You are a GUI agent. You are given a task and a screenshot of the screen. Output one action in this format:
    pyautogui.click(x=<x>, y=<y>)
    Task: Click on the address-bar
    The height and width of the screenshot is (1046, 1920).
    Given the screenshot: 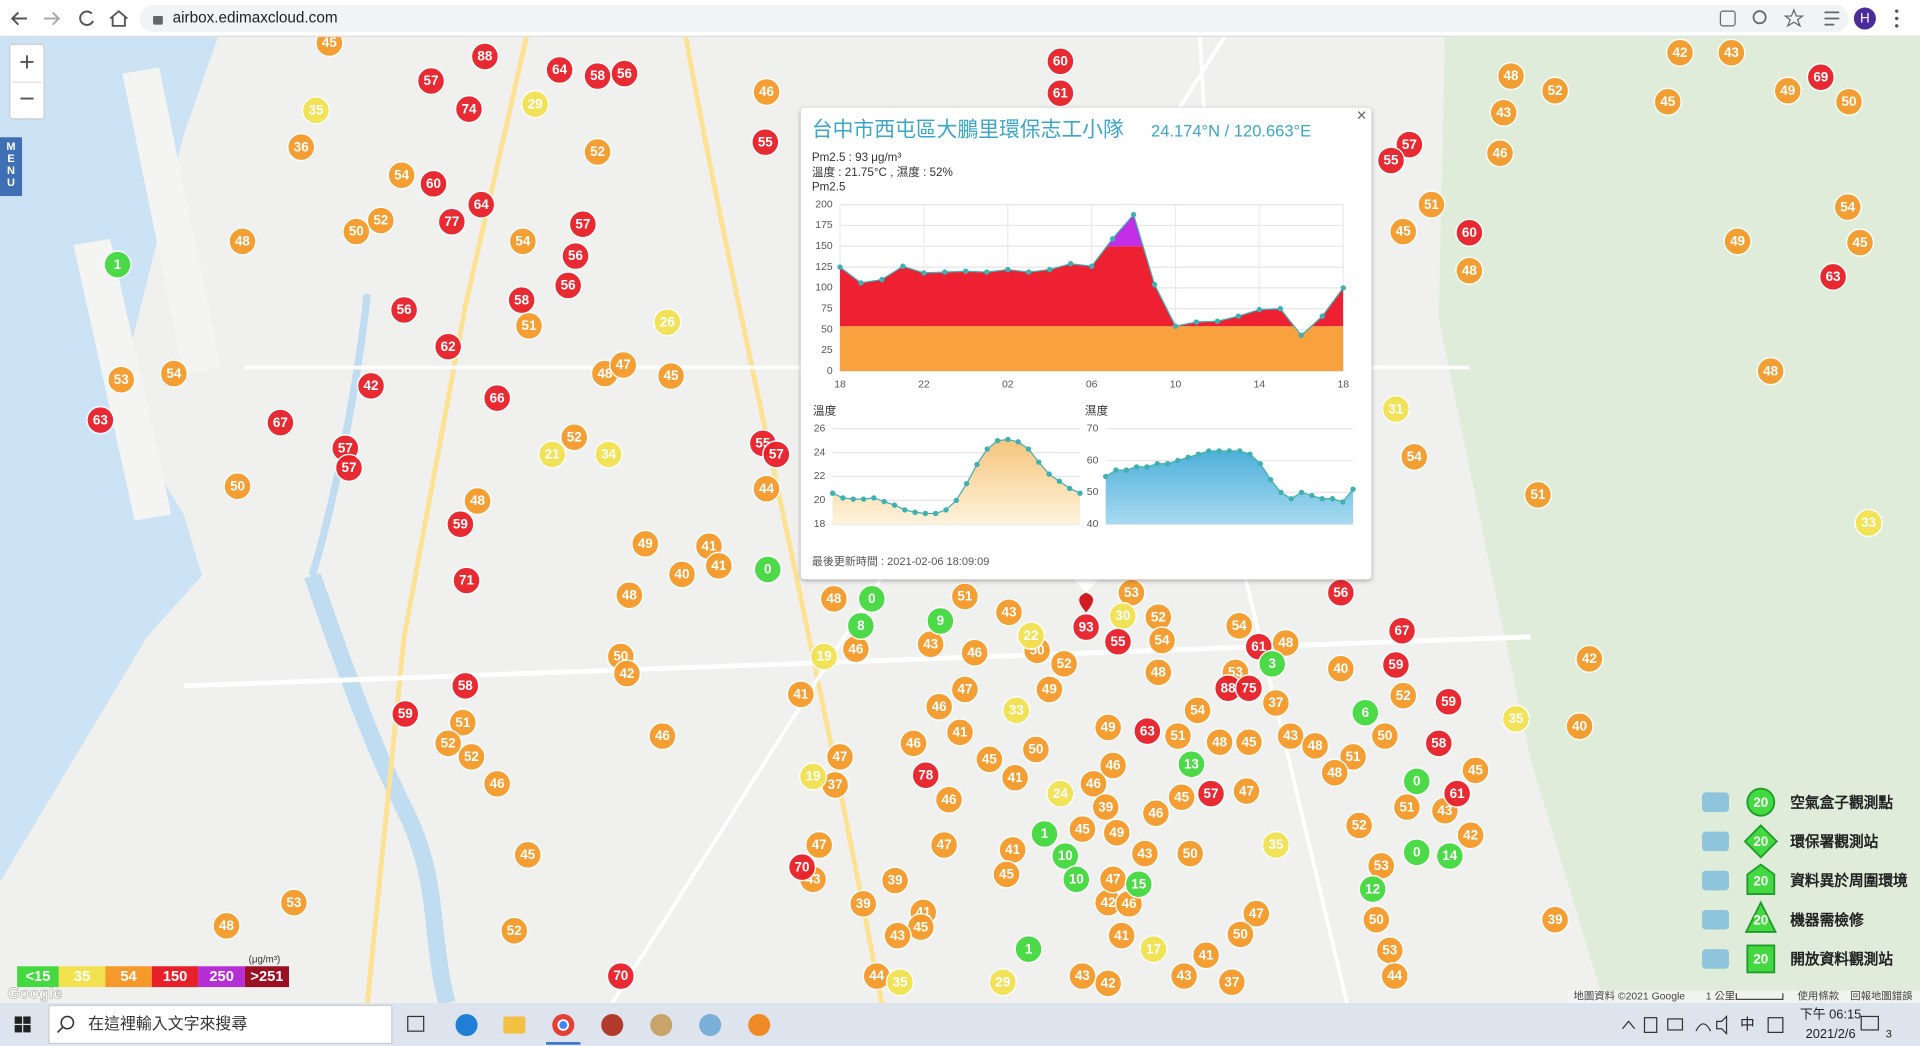 What is the action you would take?
    pyautogui.click(x=994, y=18)
    